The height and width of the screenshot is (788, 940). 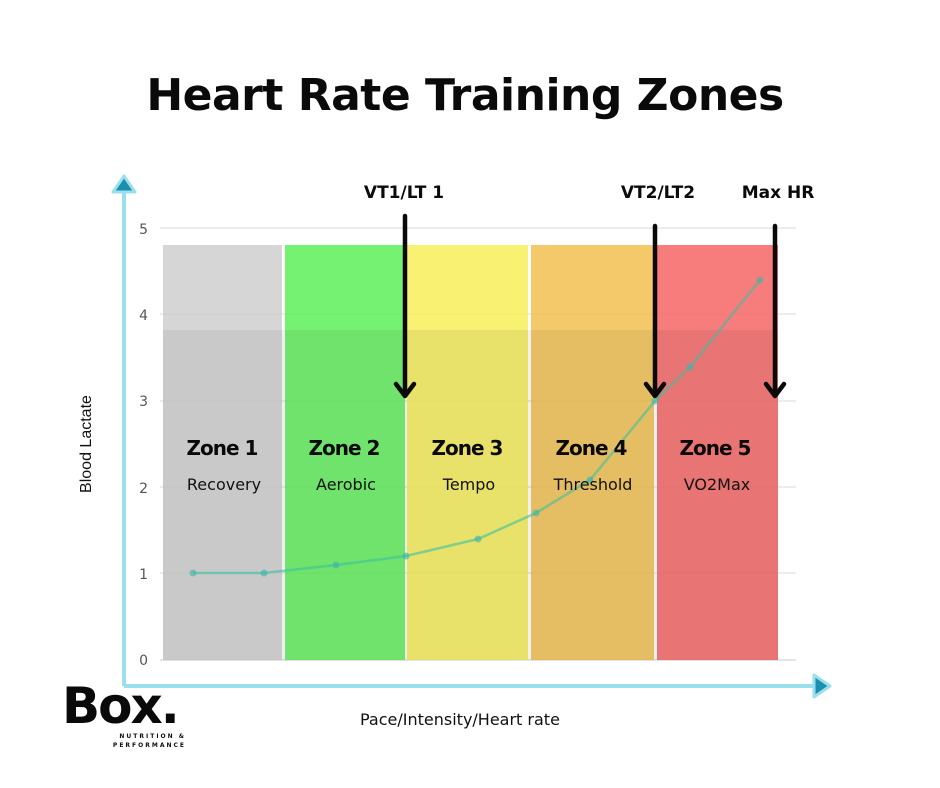 What do you see at coordinates (775, 311) in the screenshot?
I see `max-hr-arrow-icon` at bounding box center [775, 311].